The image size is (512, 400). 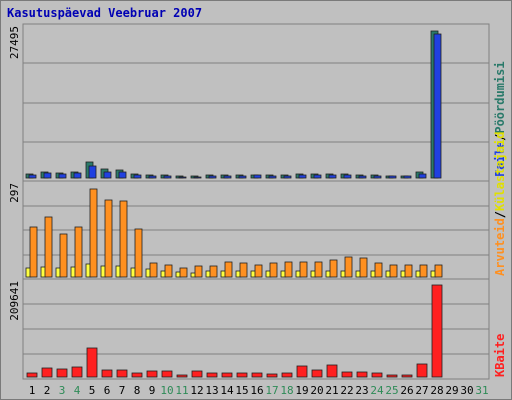 I want to click on y-max-label: 209641, so click(x=14, y=301).